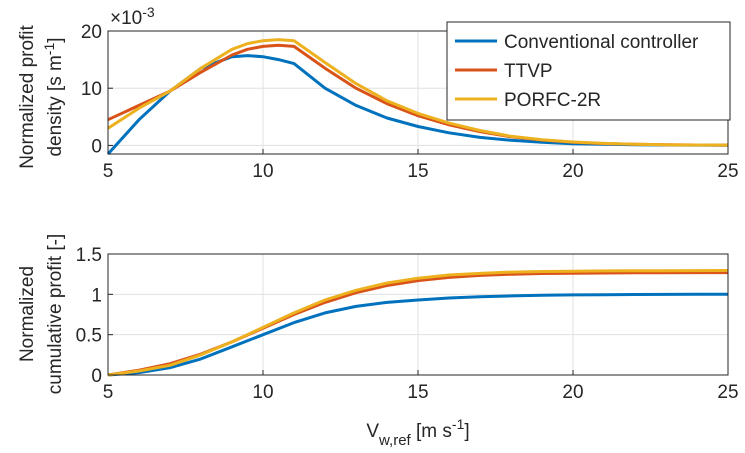 This screenshot has width=745, height=453. Describe the element at coordinates (55, 105) in the screenshot. I see `top-ylabel-line2-main: density [s m` at that location.